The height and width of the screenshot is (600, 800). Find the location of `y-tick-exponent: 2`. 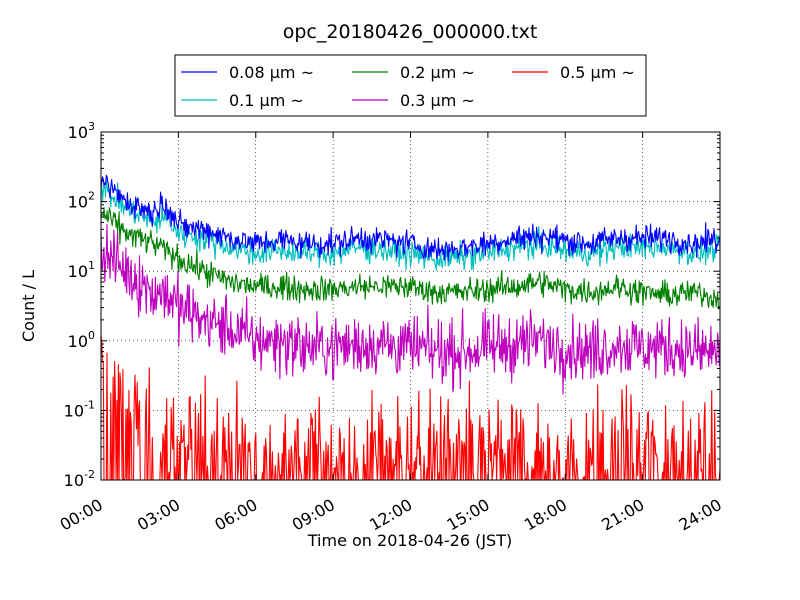

y-tick-exponent: 2 is located at coordinates (91, 196).